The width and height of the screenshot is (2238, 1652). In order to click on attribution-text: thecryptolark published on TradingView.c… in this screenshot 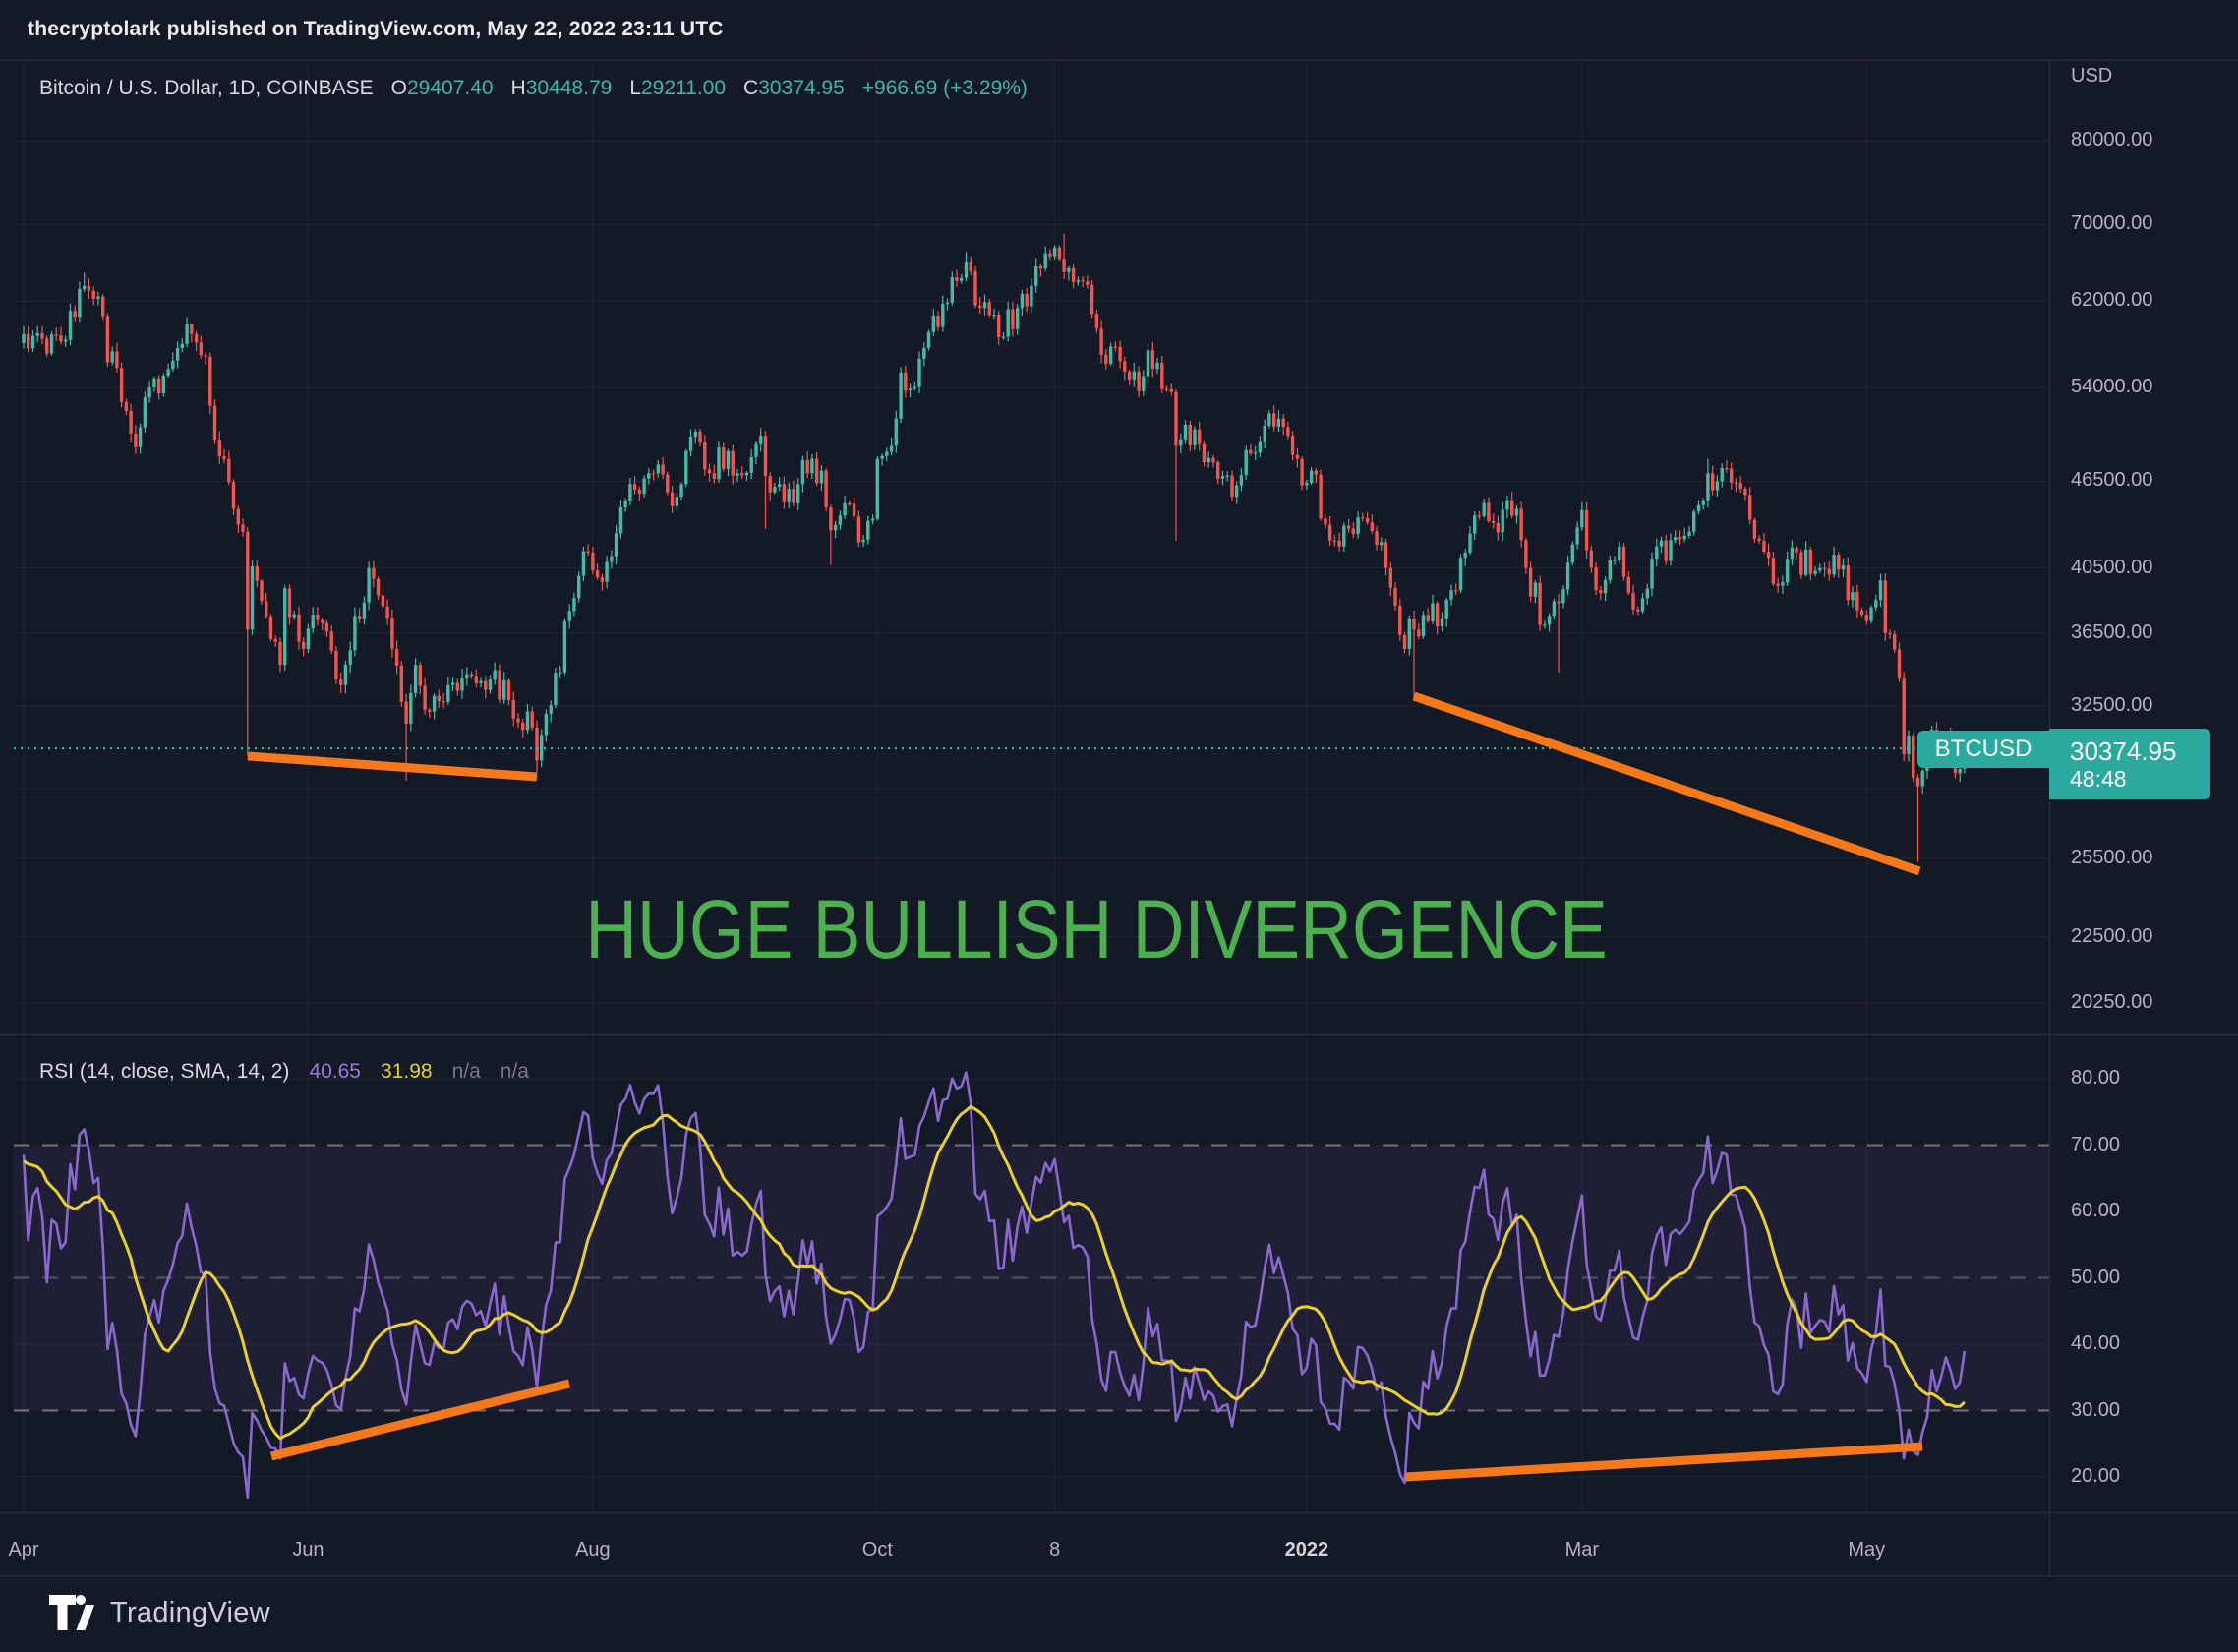, I will do `click(376, 29)`.